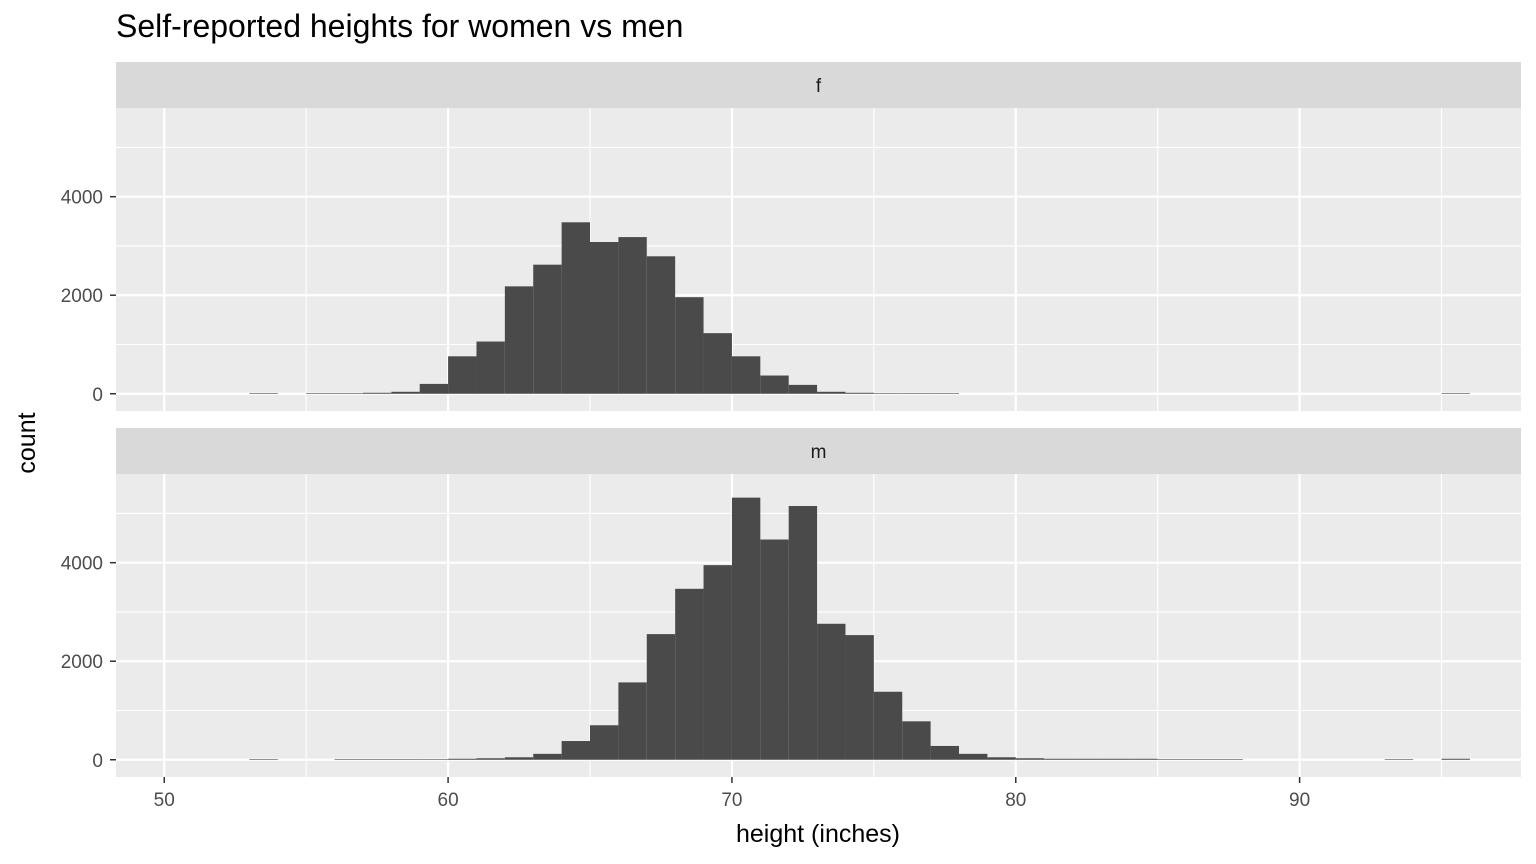 The width and height of the screenshot is (1536, 864). What do you see at coordinates (448, 800) in the screenshot?
I see `x-tick-label: 60` at bounding box center [448, 800].